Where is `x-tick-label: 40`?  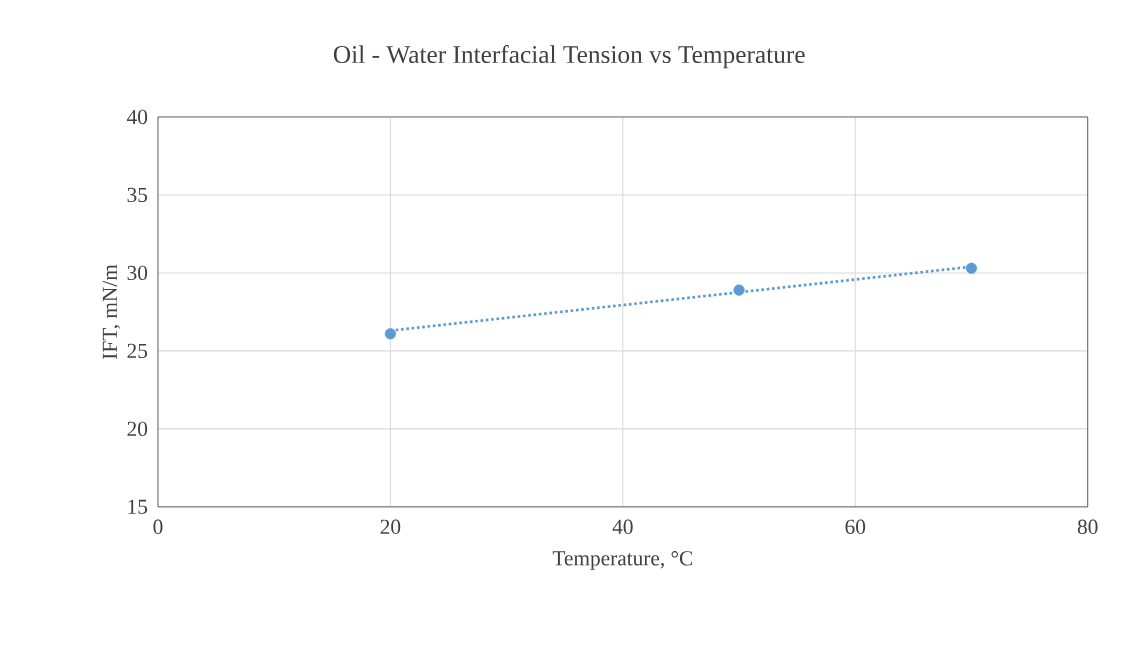
x-tick-label: 40 is located at coordinates (622, 527).